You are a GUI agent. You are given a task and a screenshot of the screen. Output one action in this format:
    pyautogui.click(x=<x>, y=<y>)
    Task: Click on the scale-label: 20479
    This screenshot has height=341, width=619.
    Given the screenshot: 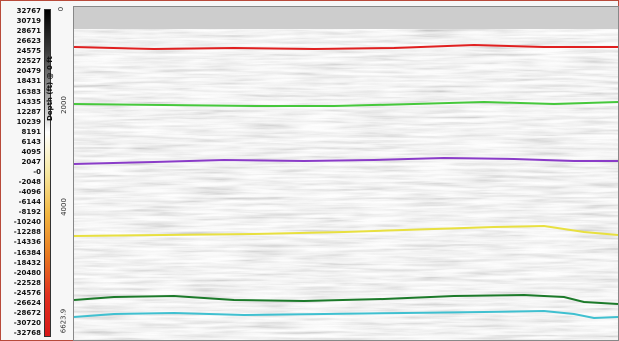 What is the action you would take?
    pyautogui.click(x=28, y=71)
    